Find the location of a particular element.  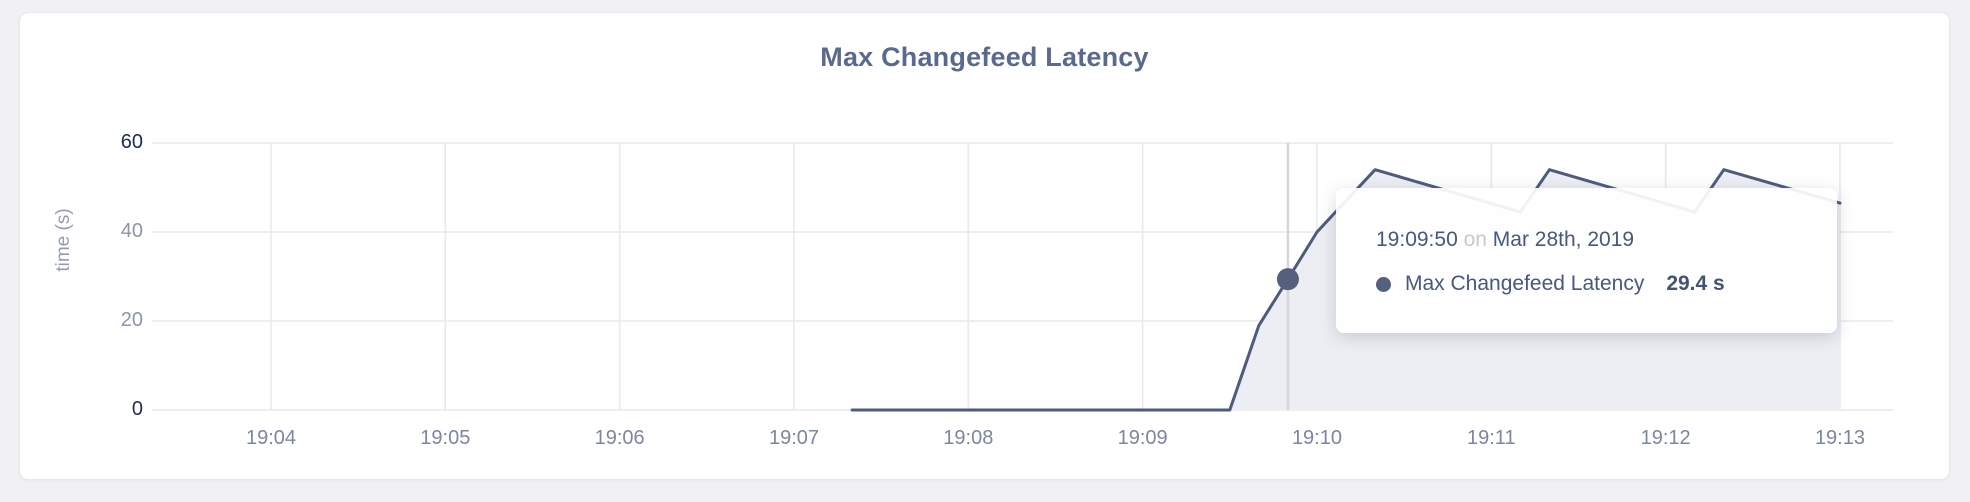

chart-title: Max Changefeed Latency is located at coordinates (984, 57).